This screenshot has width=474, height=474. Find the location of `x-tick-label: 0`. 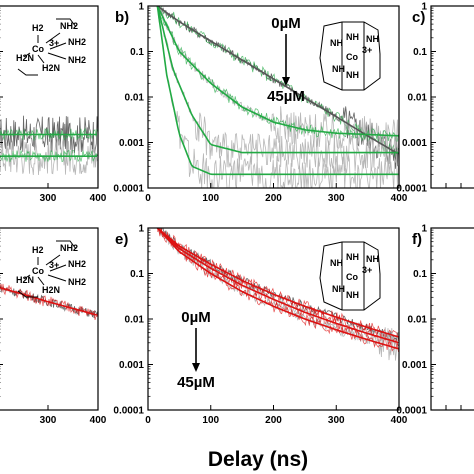

x-tick-label: 0 is located at coordinates (148, 420).